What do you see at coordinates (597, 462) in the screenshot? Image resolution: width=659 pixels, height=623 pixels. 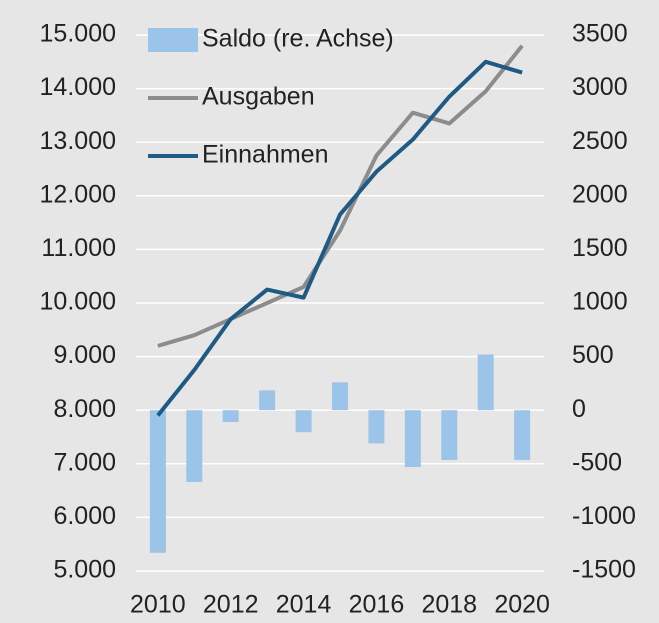 I see `y2-tick-label: -500` at bounding box center [597, 462].